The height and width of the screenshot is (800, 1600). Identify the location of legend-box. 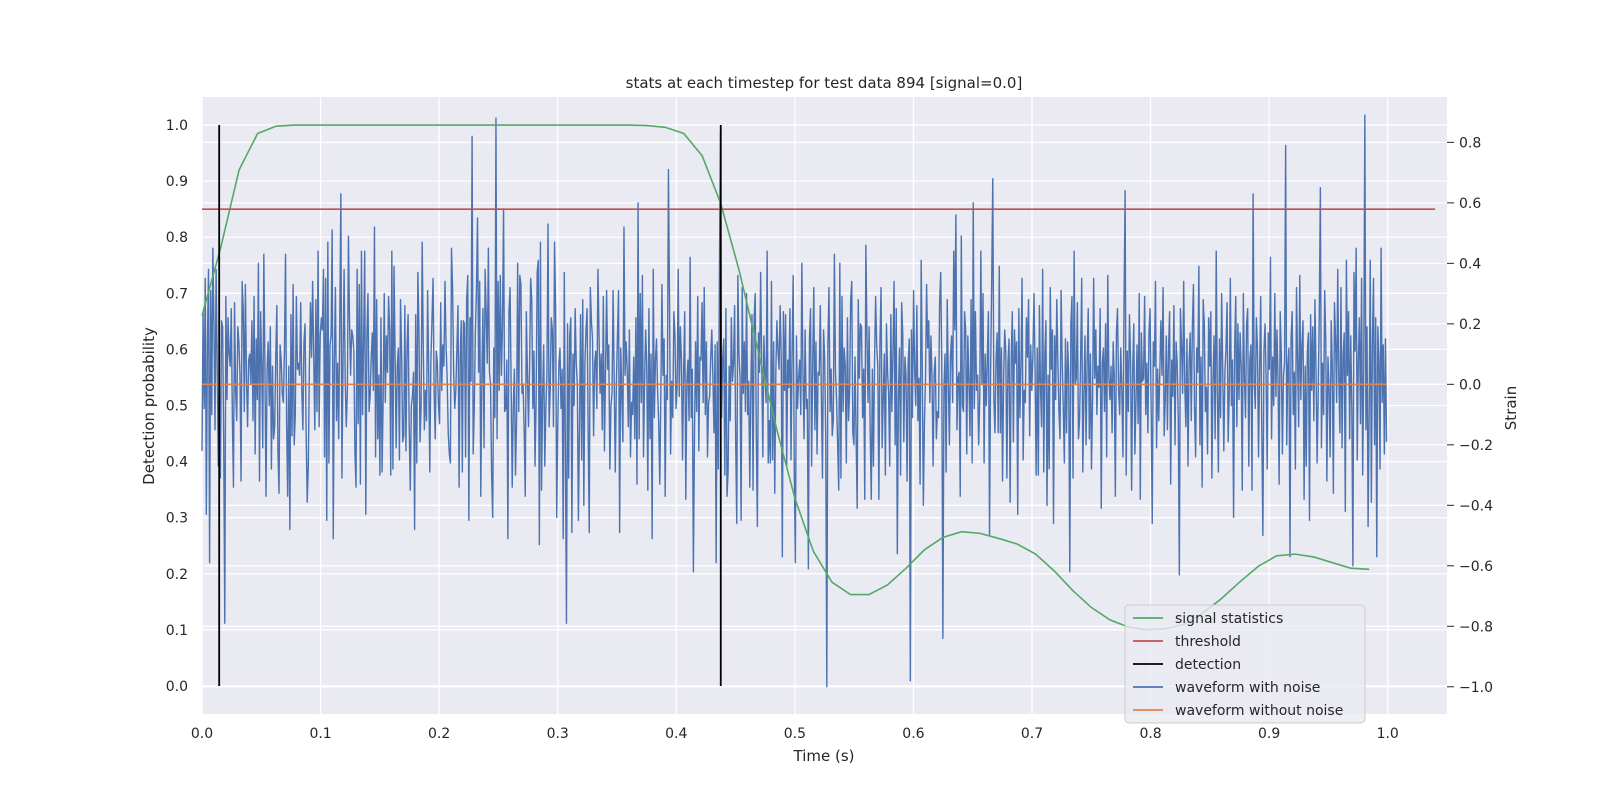
(1245, 664).